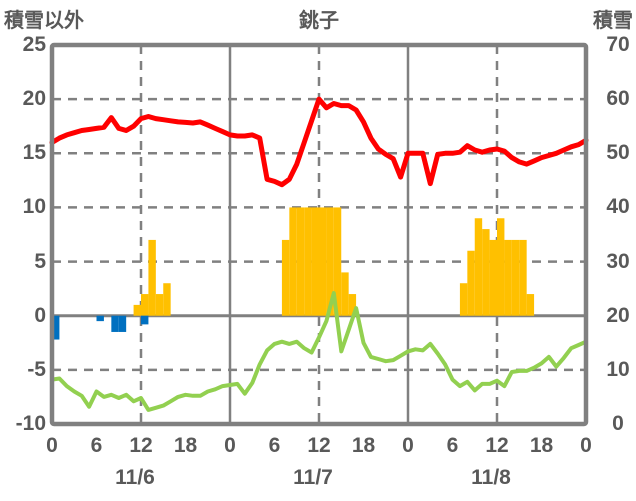 Image resolution: width=636 pixels, height=501 pixels. I want to click on right-axis-tick: 0, so click(618, 423).